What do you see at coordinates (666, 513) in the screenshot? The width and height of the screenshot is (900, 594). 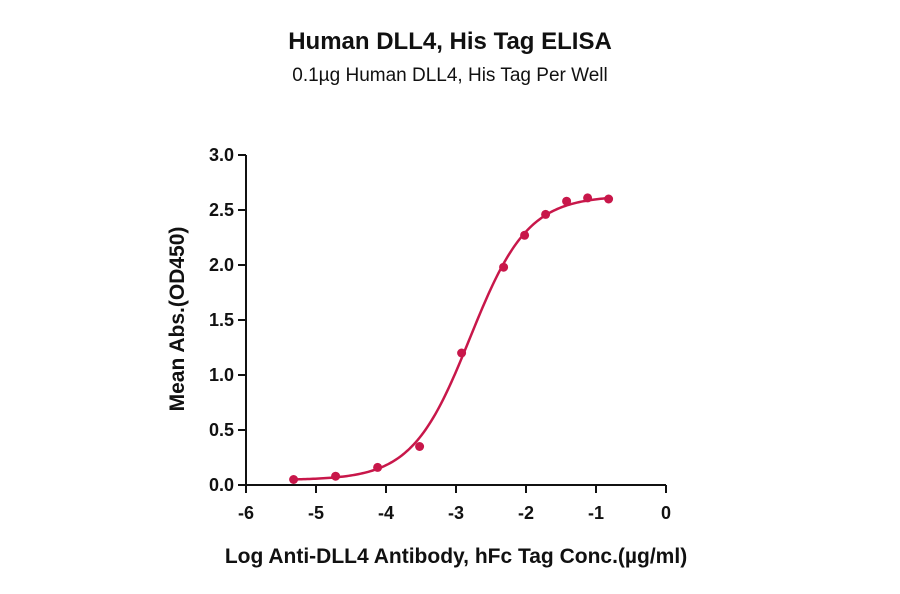 I see `x-tick-label: 0` at bounding box center [666, 513].